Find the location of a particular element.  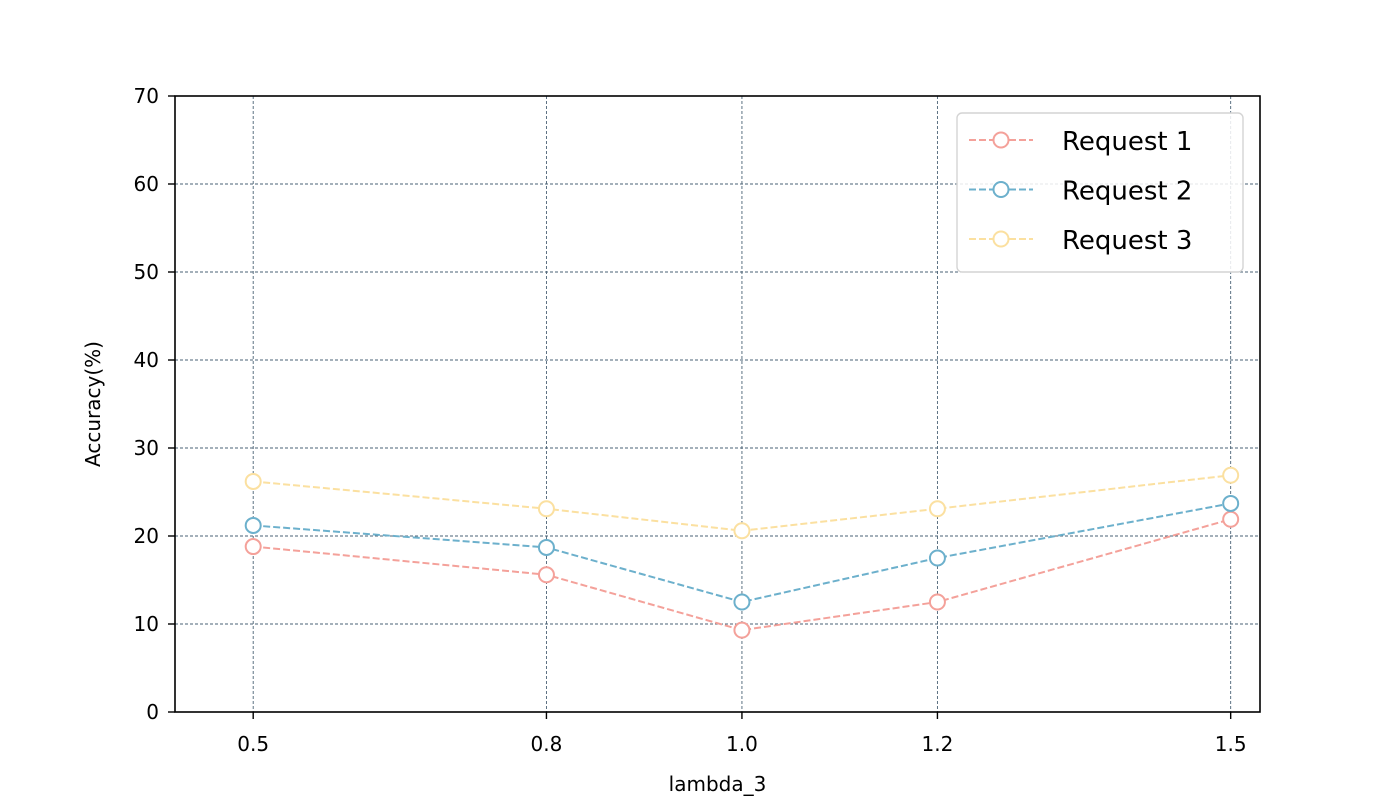

legend-item: Request 2 is located at coordinates (1080, 192).